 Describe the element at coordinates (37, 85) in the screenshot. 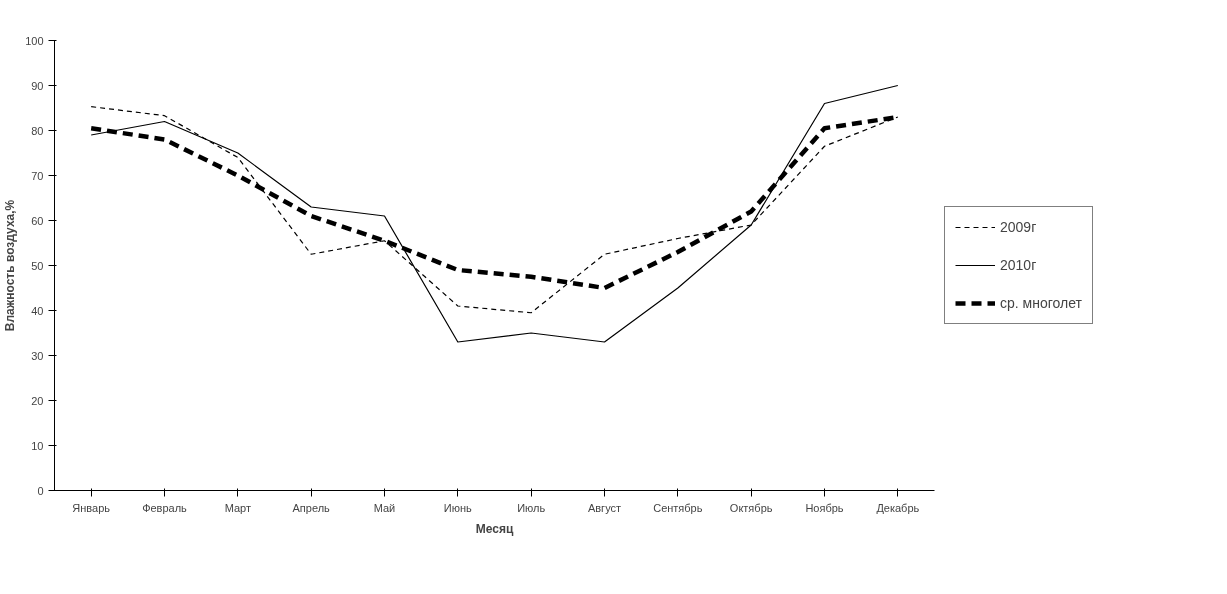

I see `y-tick-label: 90` at that location.